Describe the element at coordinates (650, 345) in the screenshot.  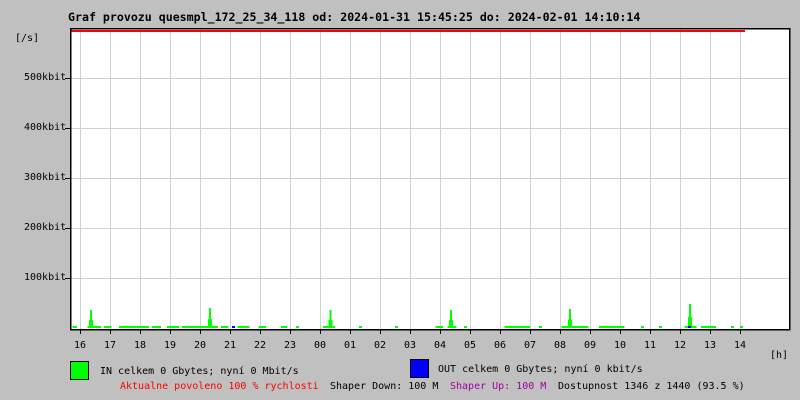
I see `x-axis-label: 11` at that location.